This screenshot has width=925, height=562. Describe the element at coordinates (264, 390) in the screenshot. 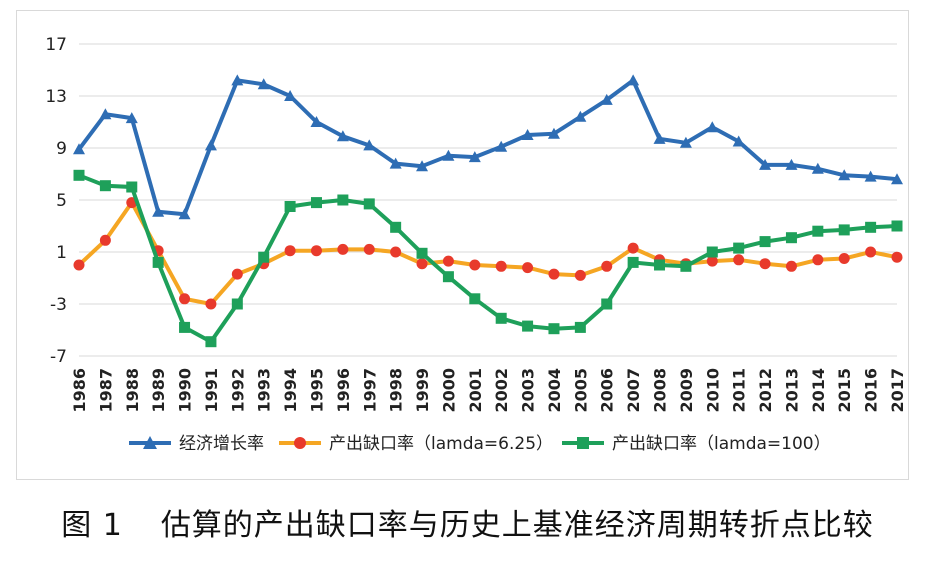

I see `x-tick-label: 1993` at that location.